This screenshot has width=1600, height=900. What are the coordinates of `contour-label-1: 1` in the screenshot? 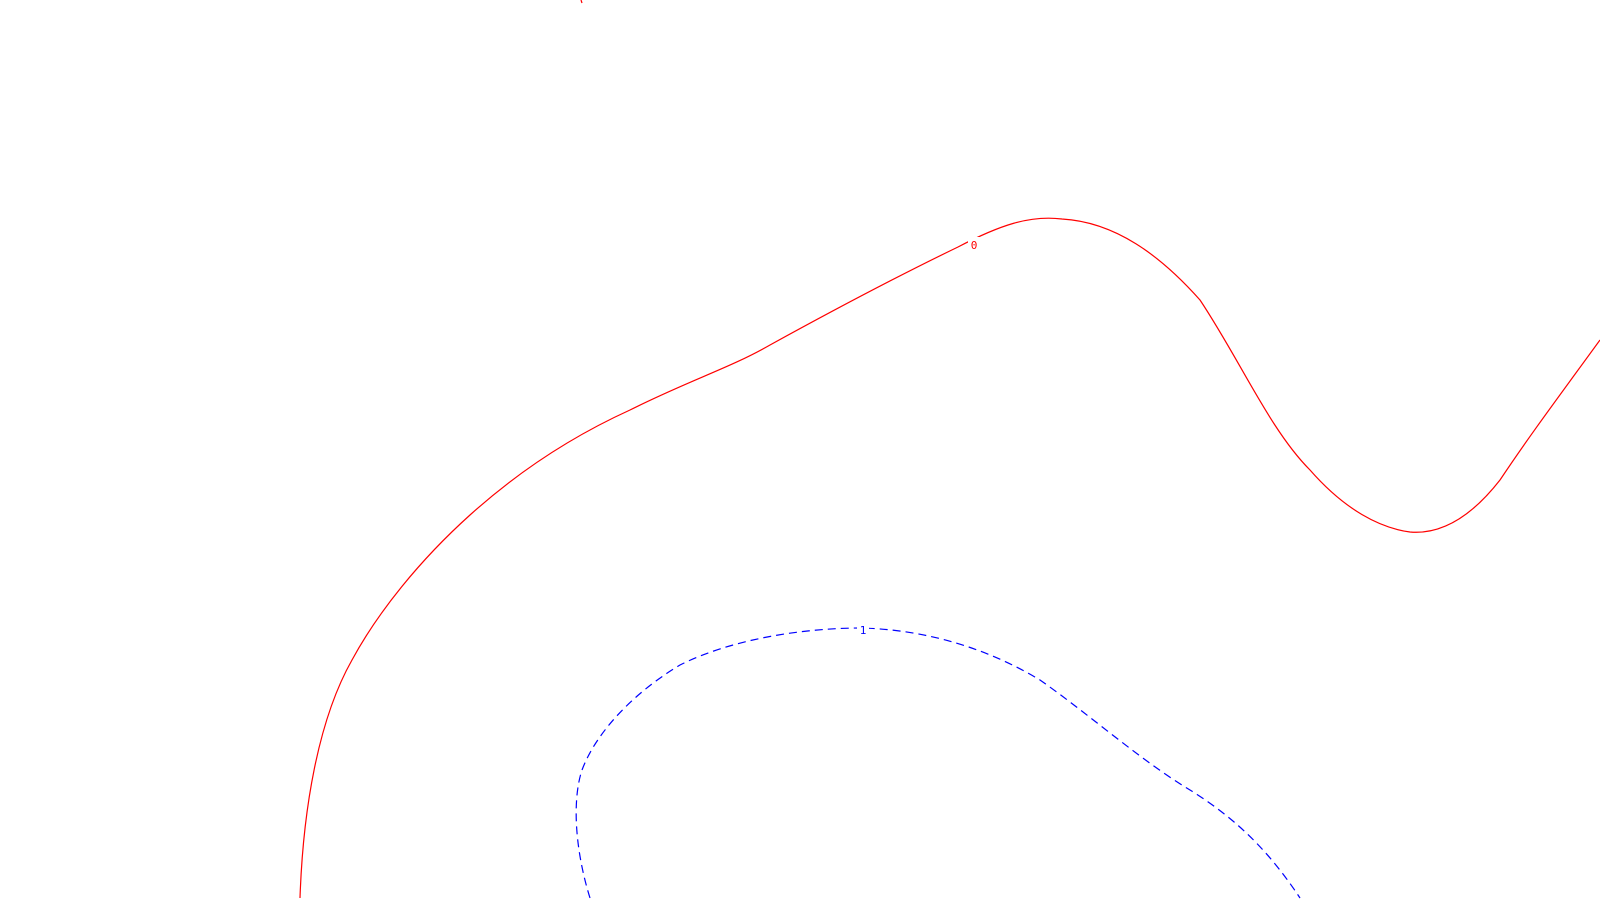 It's located at (863, 630).